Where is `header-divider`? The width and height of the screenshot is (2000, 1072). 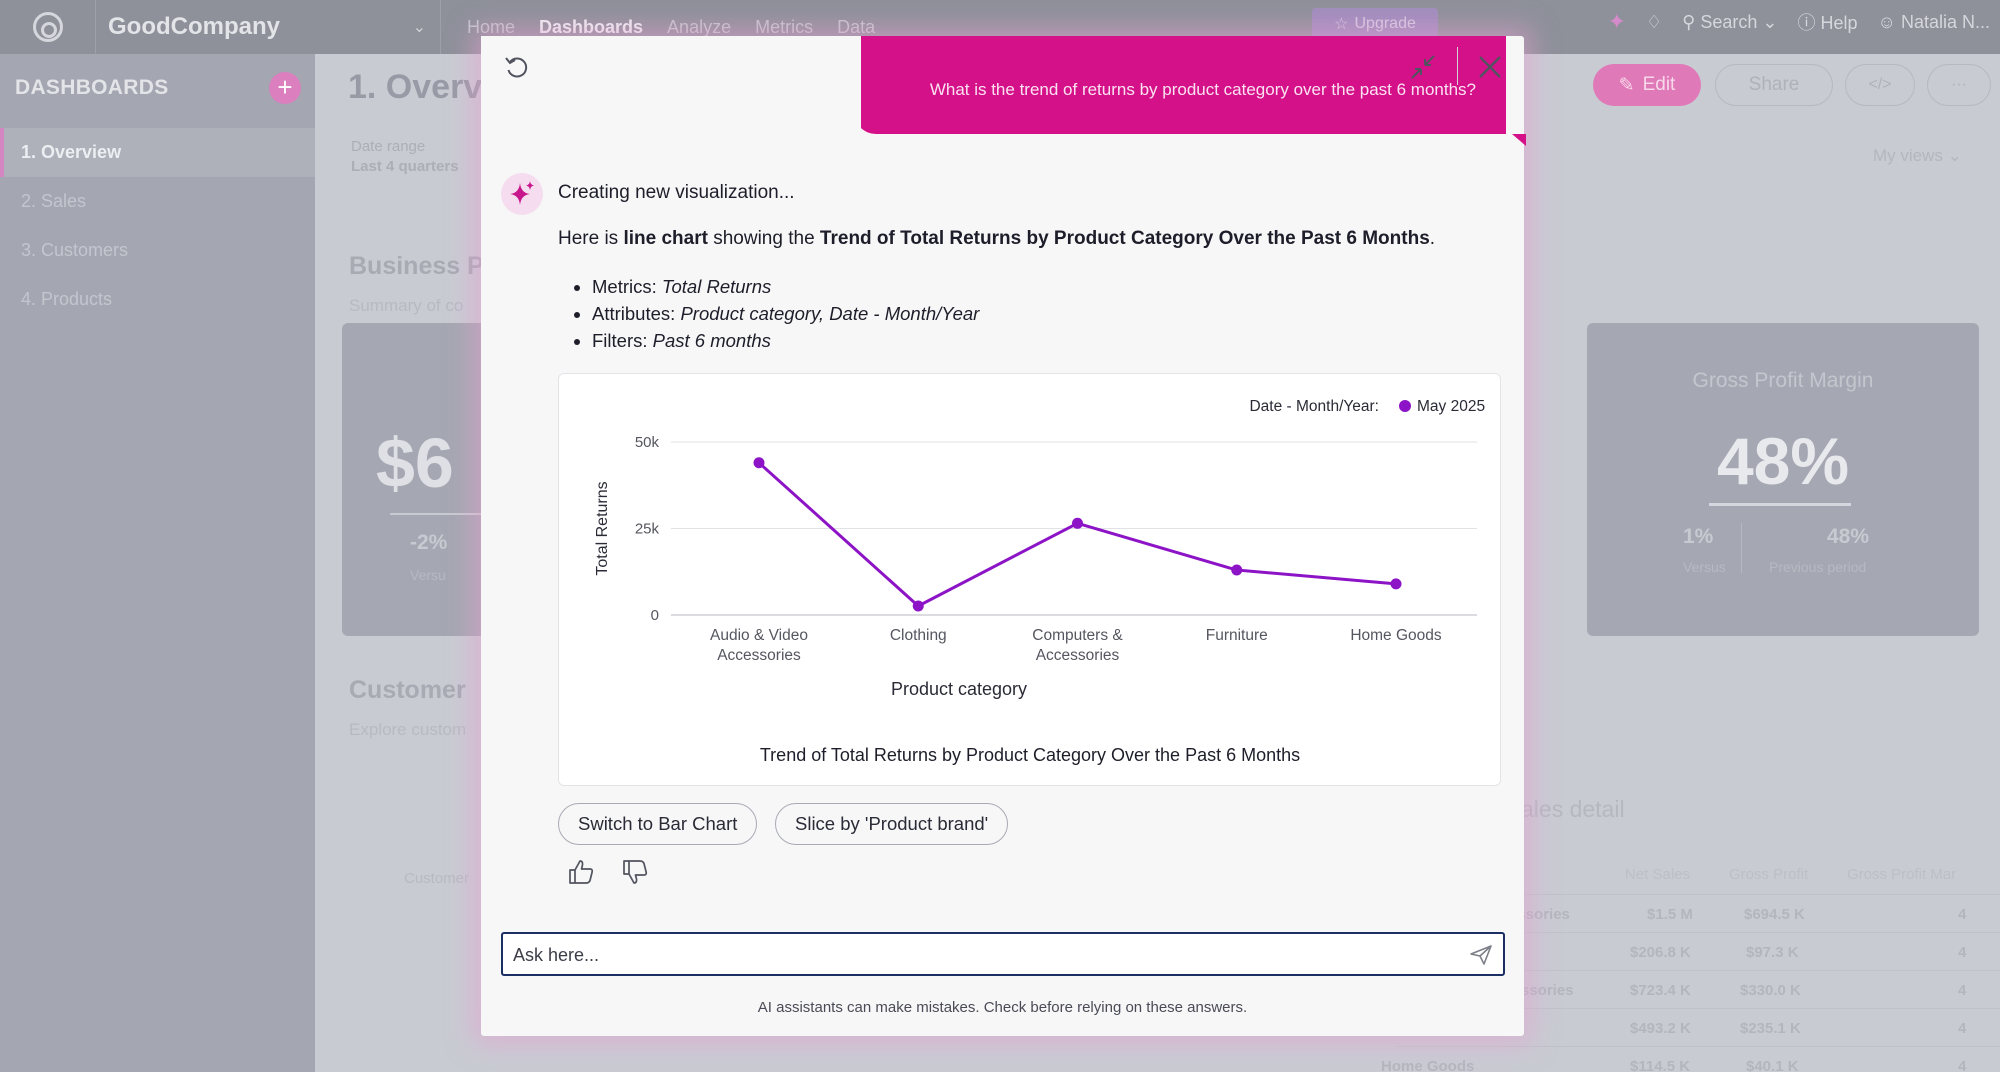
header-divider is located at coordinates (1457, 66).